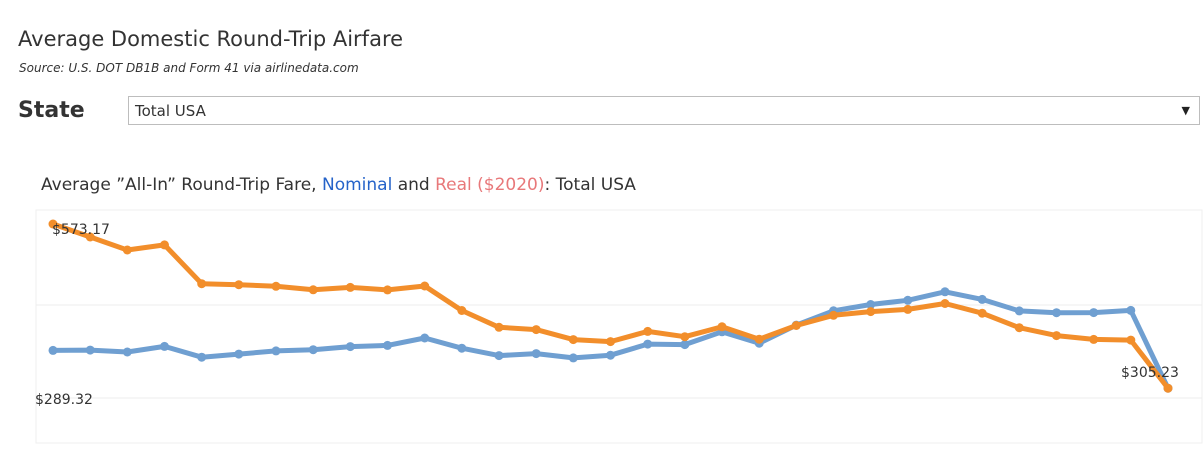  Describe the element at coordinates (170, 111) in the screenshot. I see `state-dropdown-value: Total USA` at that location.